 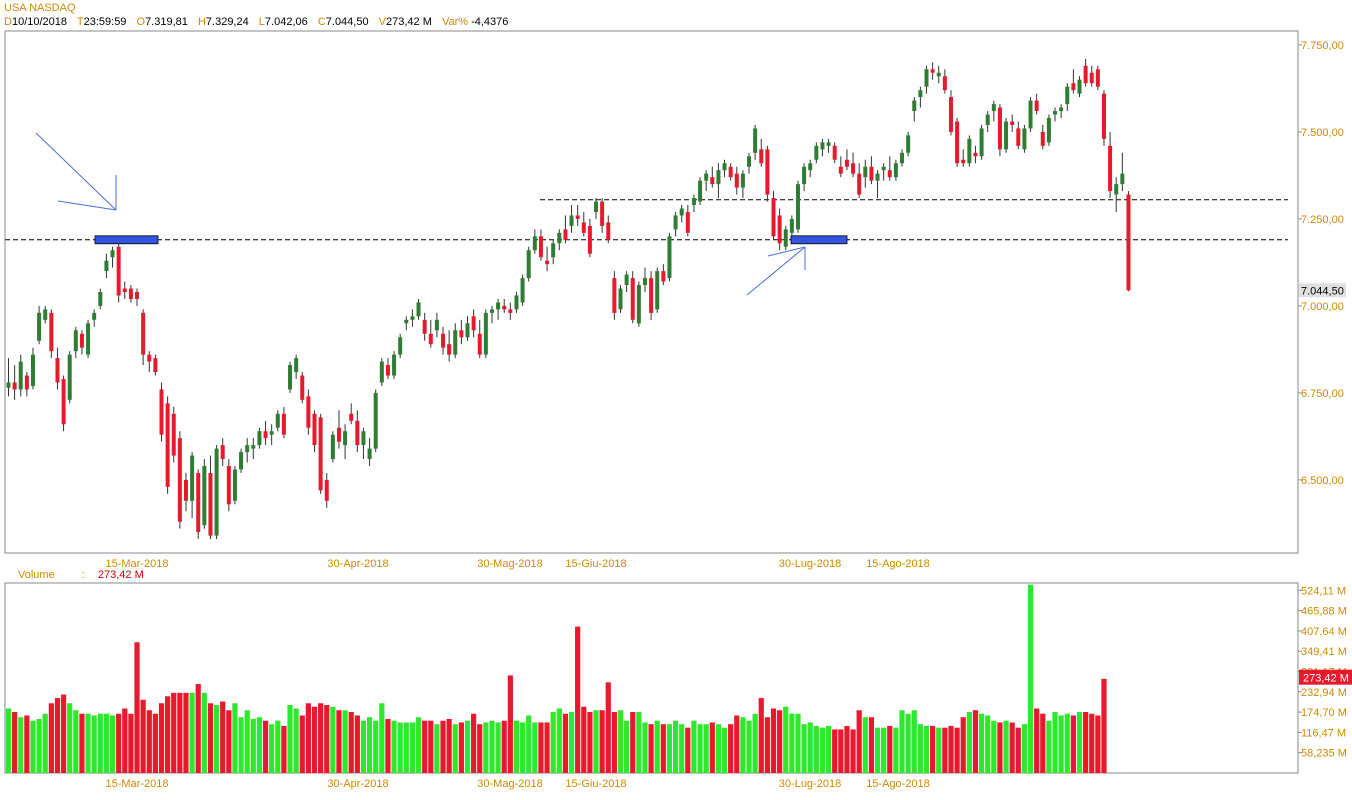 What do you see at coordinates (1322, 220) in the screenshot?
I see `price-y-tick-label: 7.250,00` at bounding box center [1322, 220].